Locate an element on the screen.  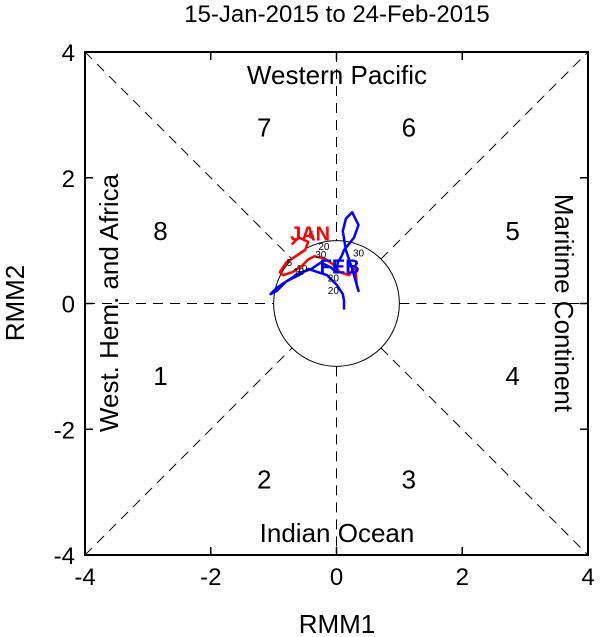
series-line-jan is located at coordinates (319, 264).